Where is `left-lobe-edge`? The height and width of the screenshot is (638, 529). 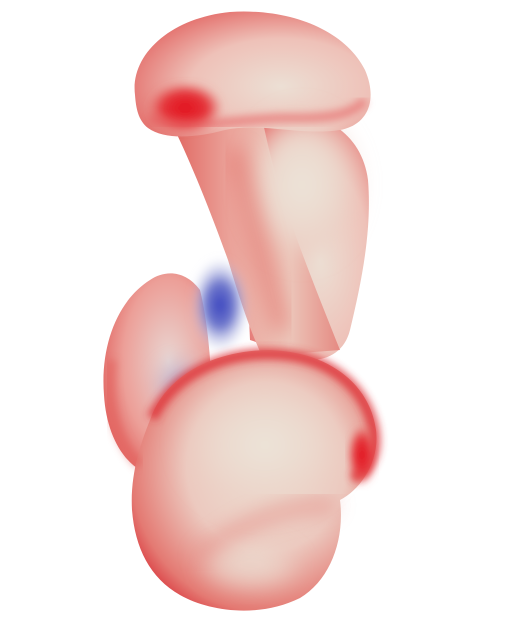
left-lobe-edge is located at coordinates (124, 414).